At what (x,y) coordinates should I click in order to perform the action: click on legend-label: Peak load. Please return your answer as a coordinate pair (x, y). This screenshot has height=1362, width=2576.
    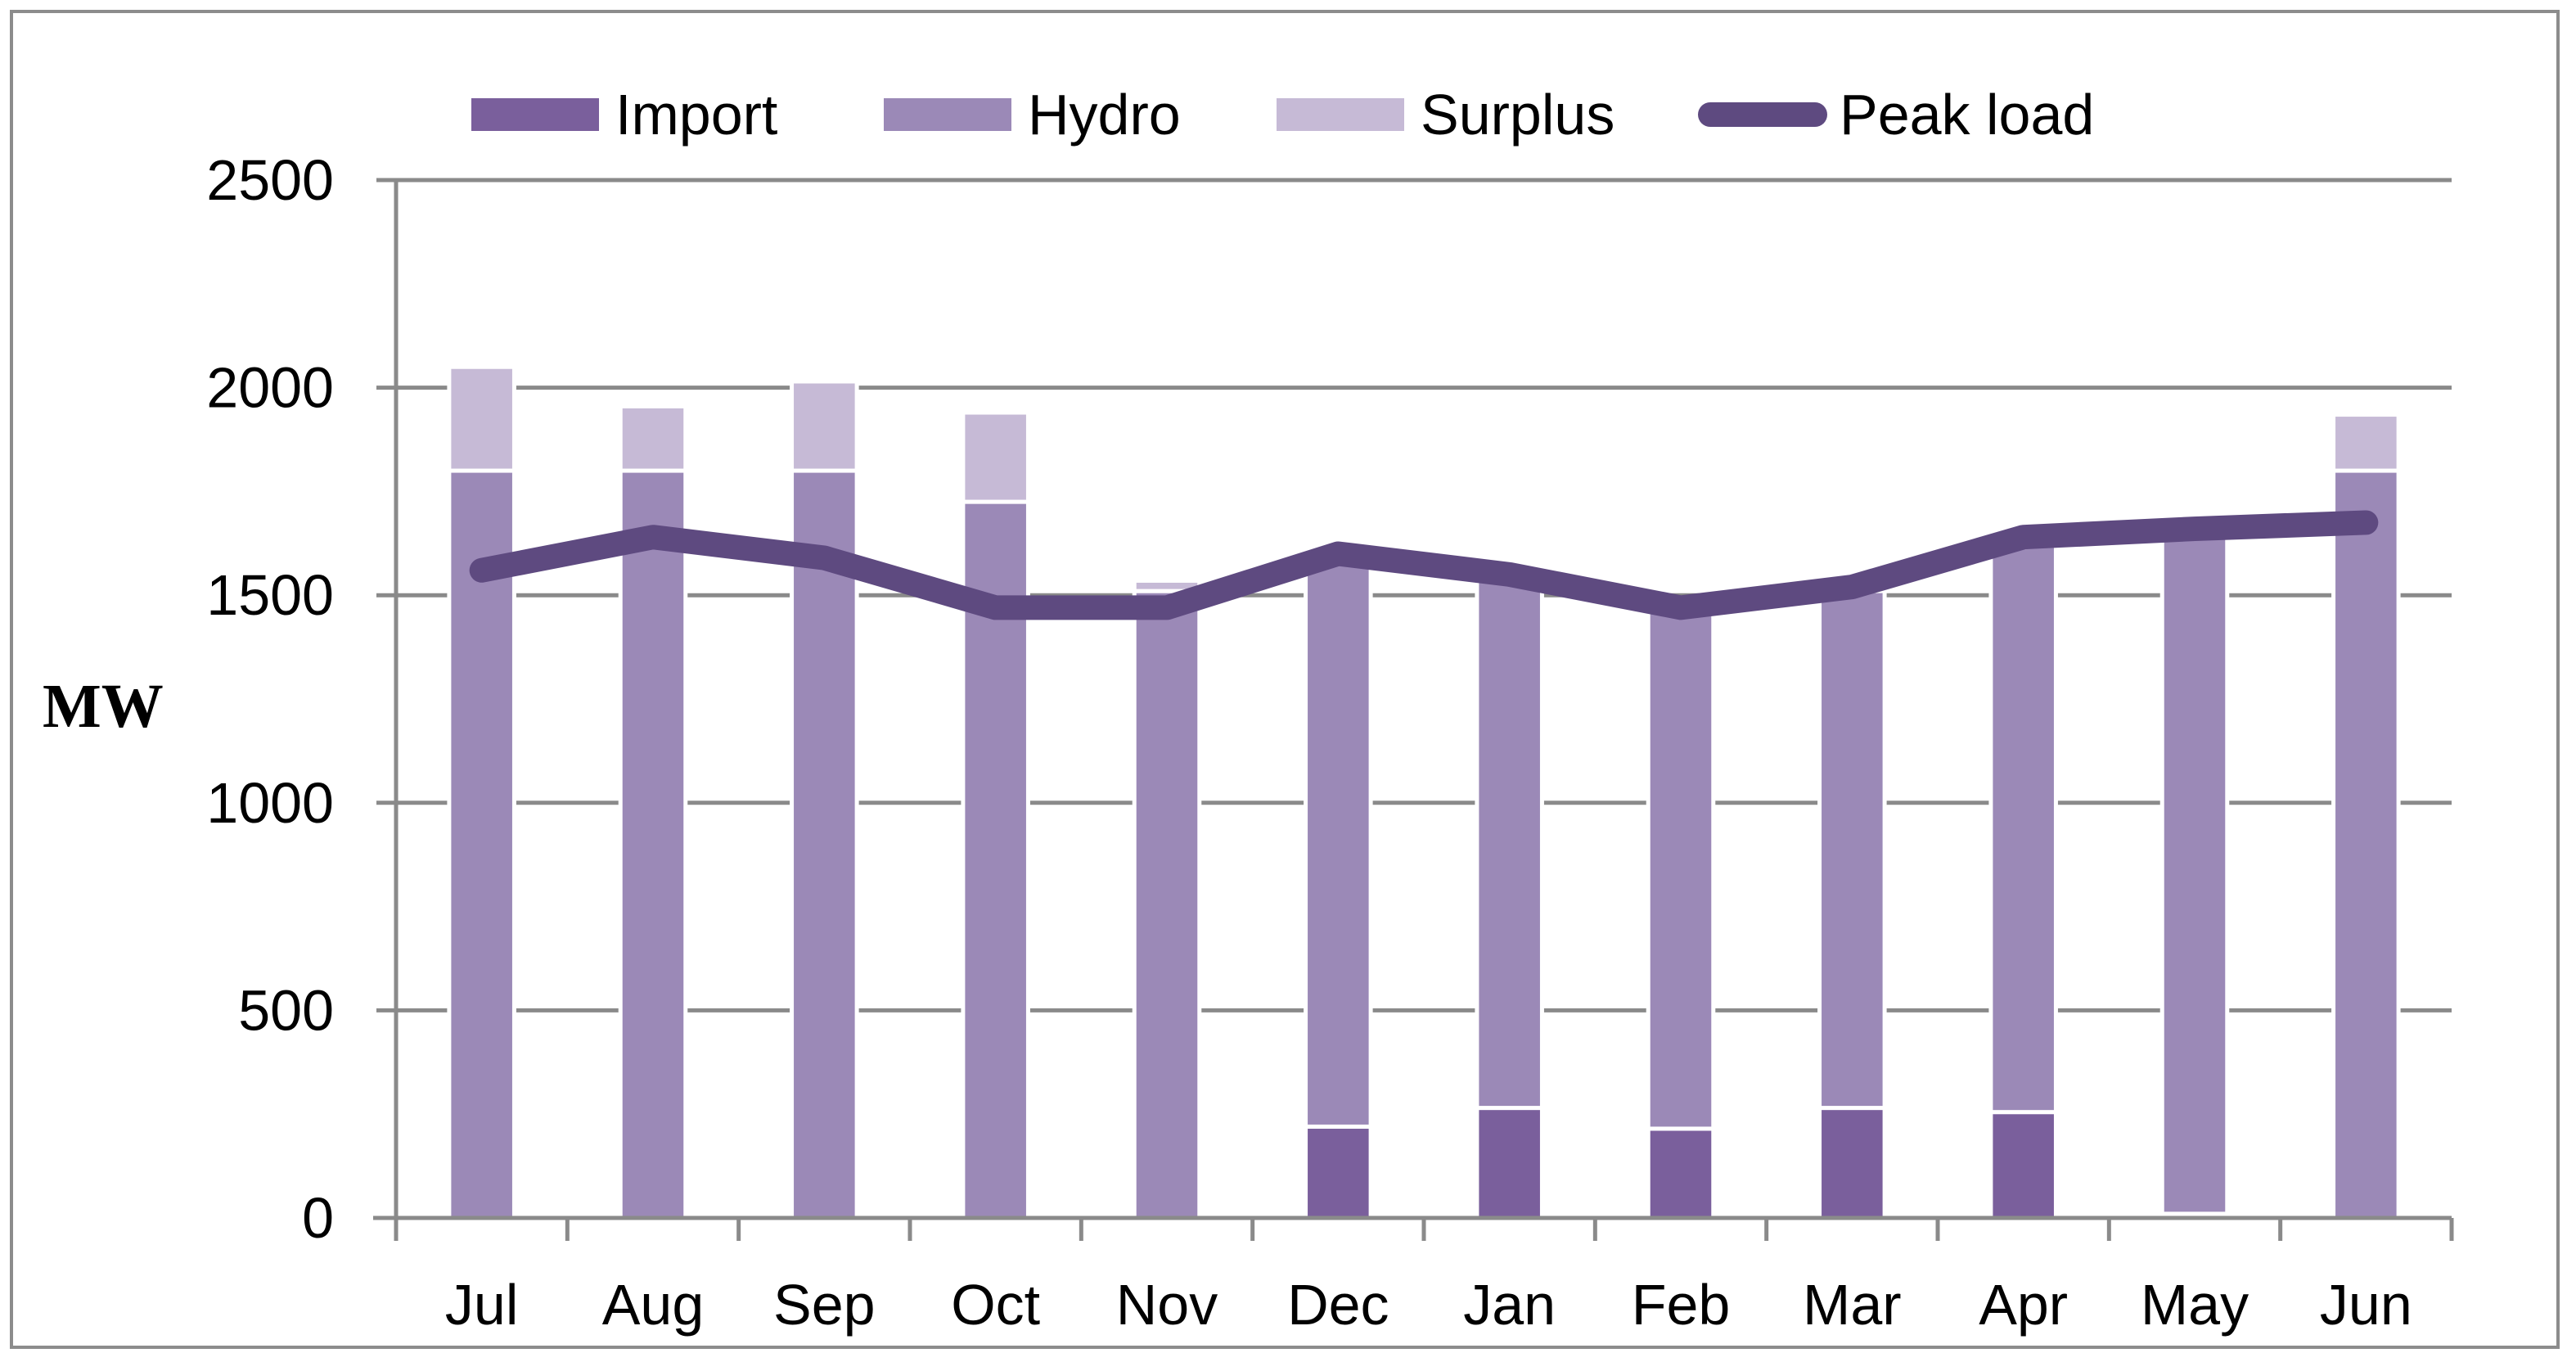
    Looking at the image, I should click on (1967, 115).